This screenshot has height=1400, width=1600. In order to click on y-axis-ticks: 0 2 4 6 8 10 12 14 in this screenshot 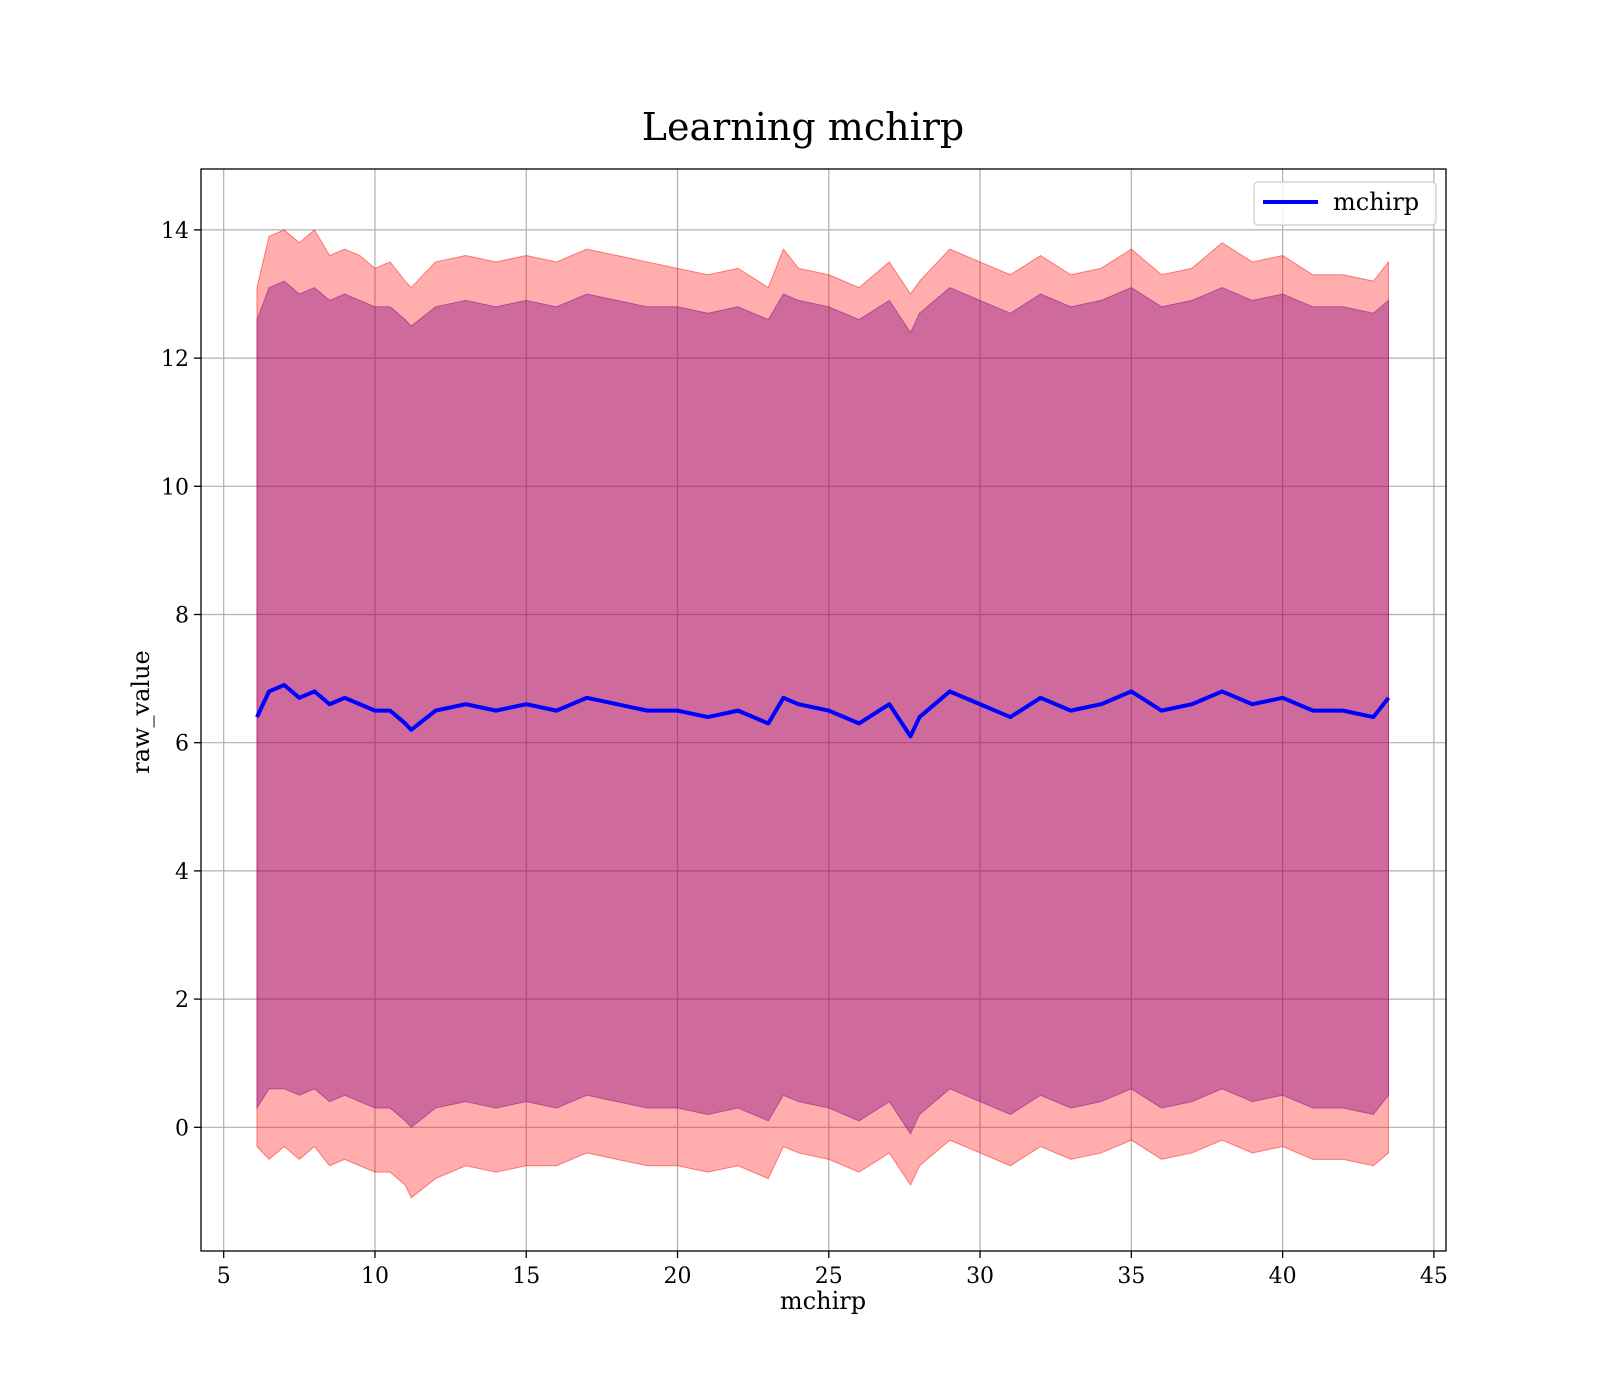, I will do `click(181, 680)`.